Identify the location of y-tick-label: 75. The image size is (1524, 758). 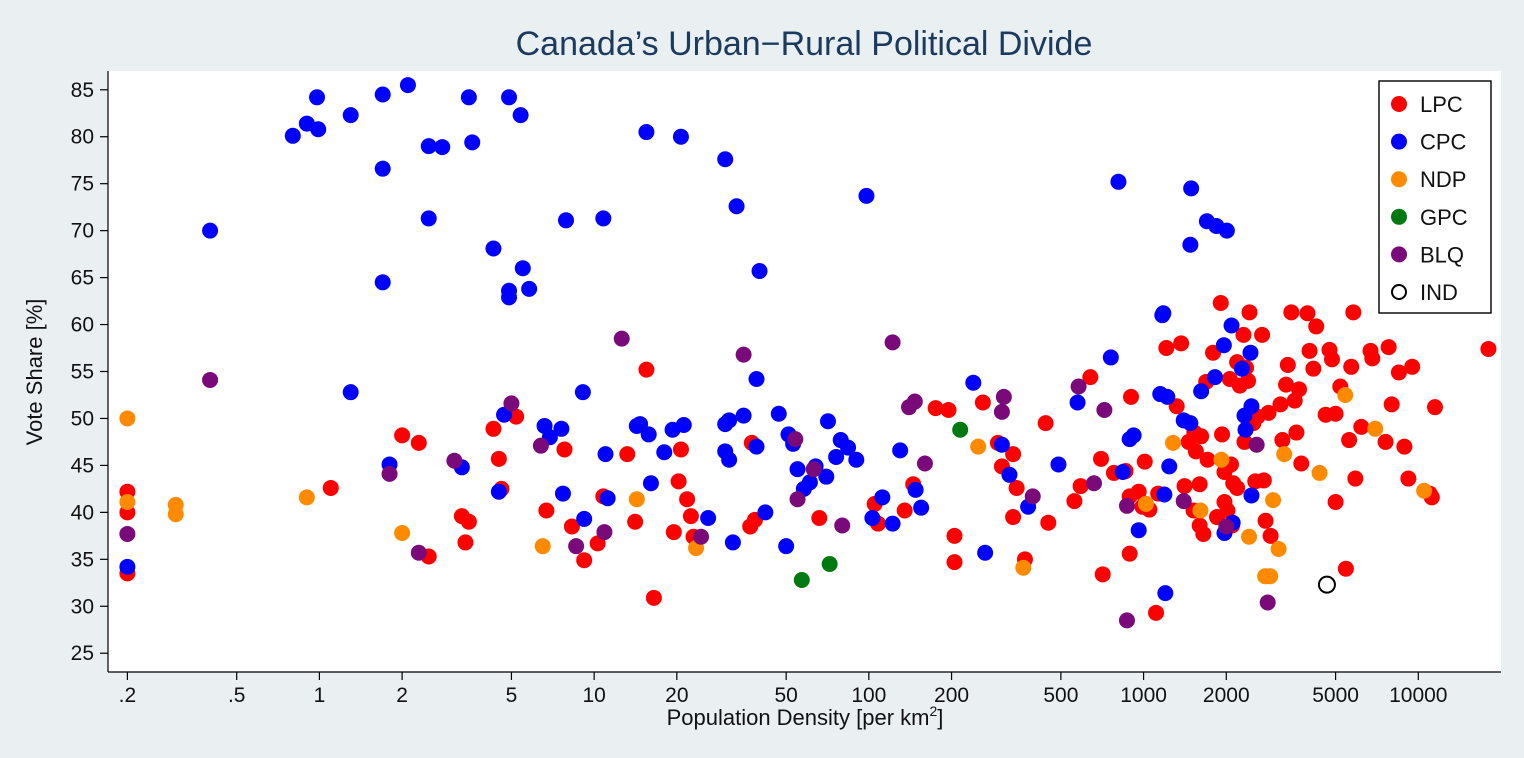
(82, 184).